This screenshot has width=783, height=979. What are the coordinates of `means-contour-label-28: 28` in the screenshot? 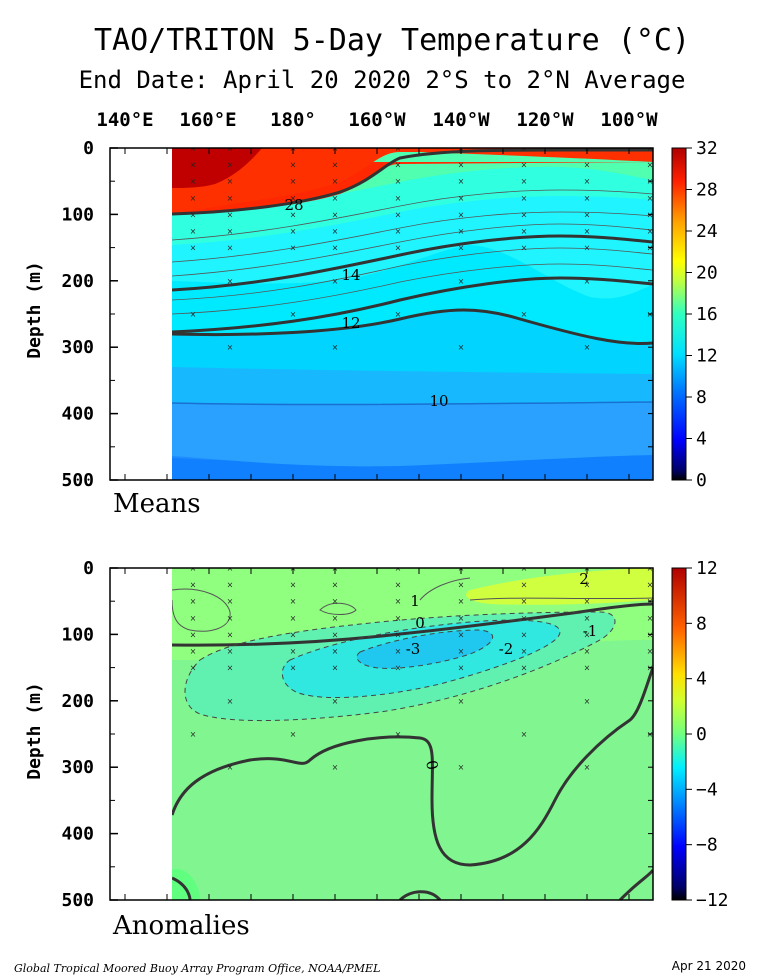 It's located at (293, 205).